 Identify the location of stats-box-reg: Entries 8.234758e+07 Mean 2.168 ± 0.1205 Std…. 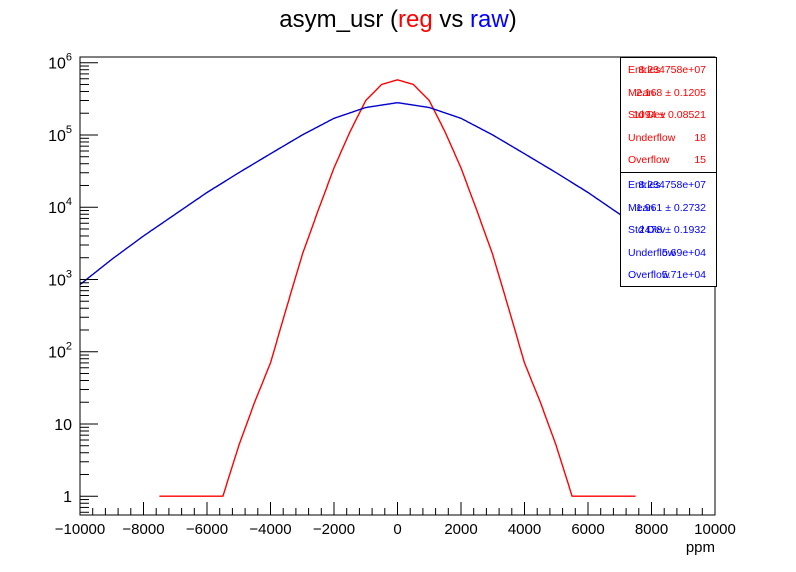
(668, 115).